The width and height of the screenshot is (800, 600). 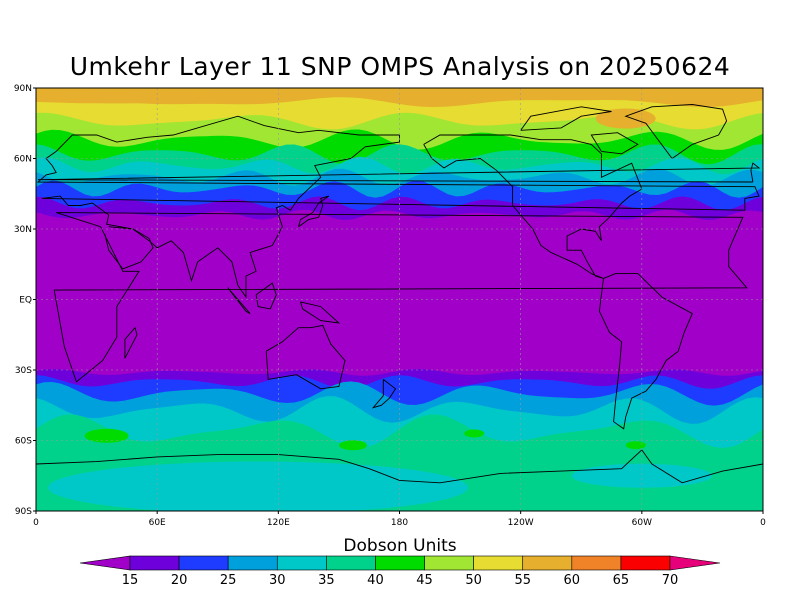 I want to click on colorbar-level-label: 35, so click(x=326, y=580).